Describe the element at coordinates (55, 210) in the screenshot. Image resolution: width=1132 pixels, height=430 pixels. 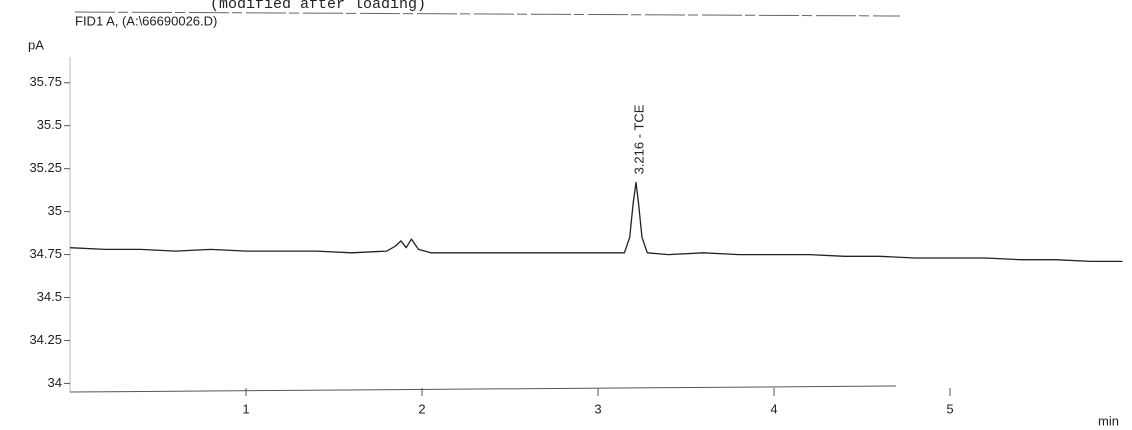
I see `y-tick-label: 35` at that location.